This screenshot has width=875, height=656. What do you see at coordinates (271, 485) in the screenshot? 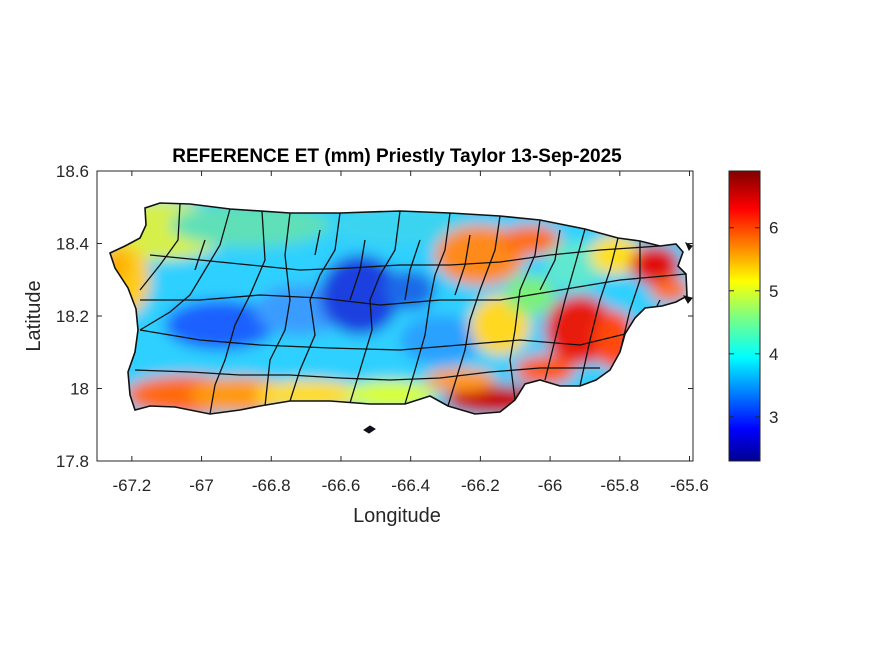
I see `x-tick-label: -66.8` at bounding box center [271, 485].